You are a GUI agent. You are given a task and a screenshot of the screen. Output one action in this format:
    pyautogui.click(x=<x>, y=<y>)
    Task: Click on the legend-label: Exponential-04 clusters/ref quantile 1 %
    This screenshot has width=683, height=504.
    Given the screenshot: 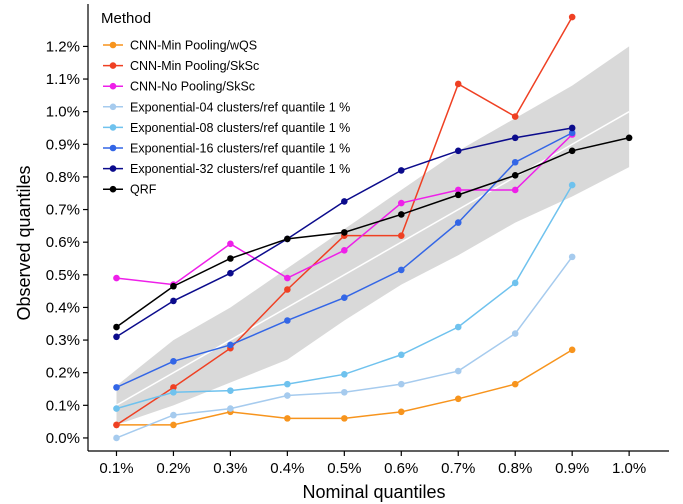 What is the action you would take?
    pyautogui.click(x=240, y=107)
    